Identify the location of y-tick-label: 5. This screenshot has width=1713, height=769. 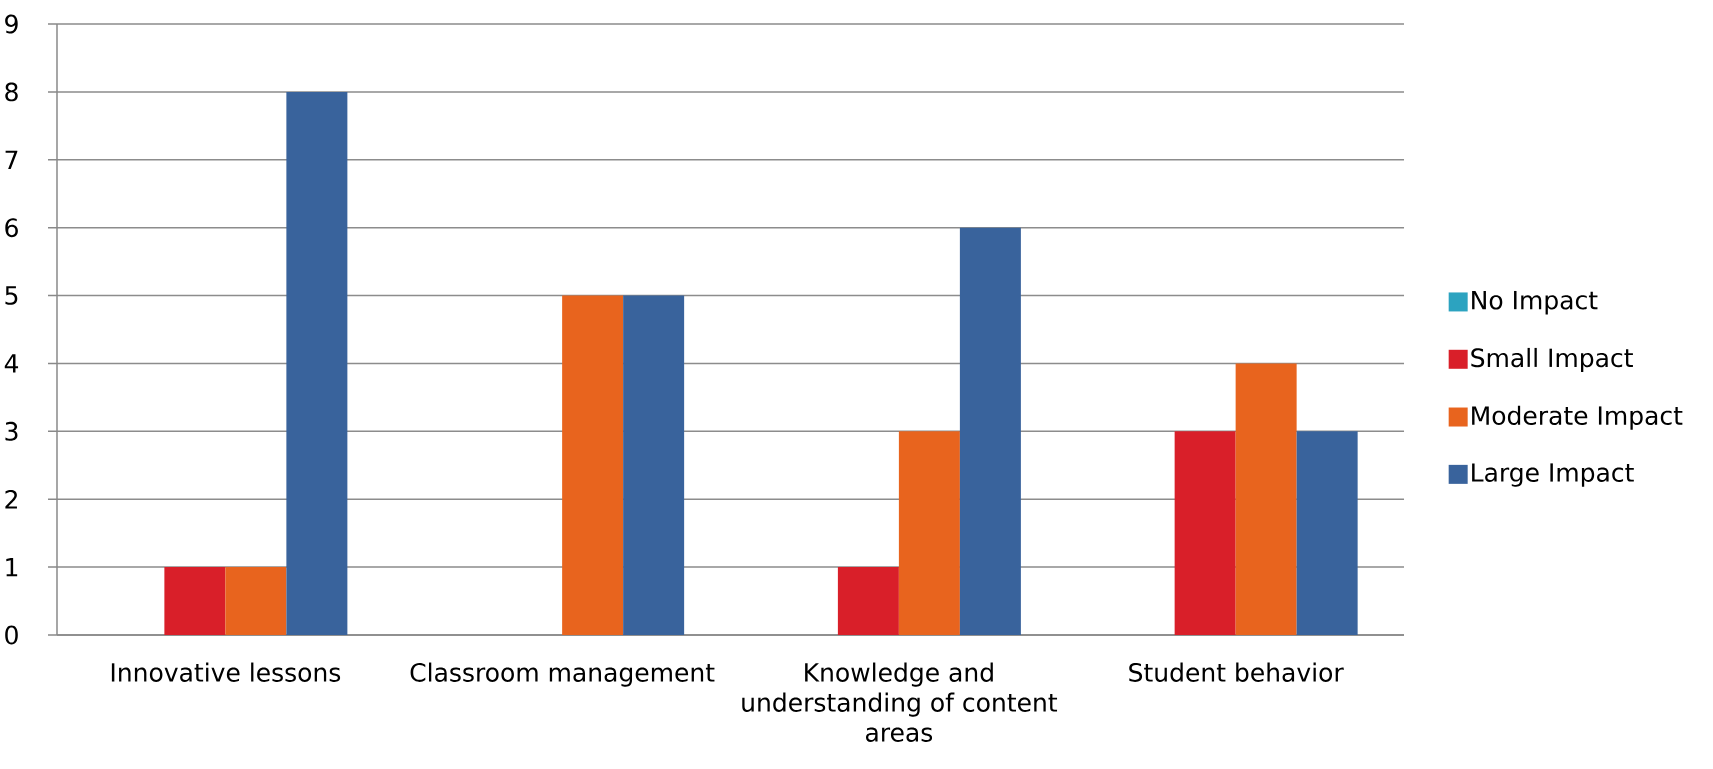
(11, 295).